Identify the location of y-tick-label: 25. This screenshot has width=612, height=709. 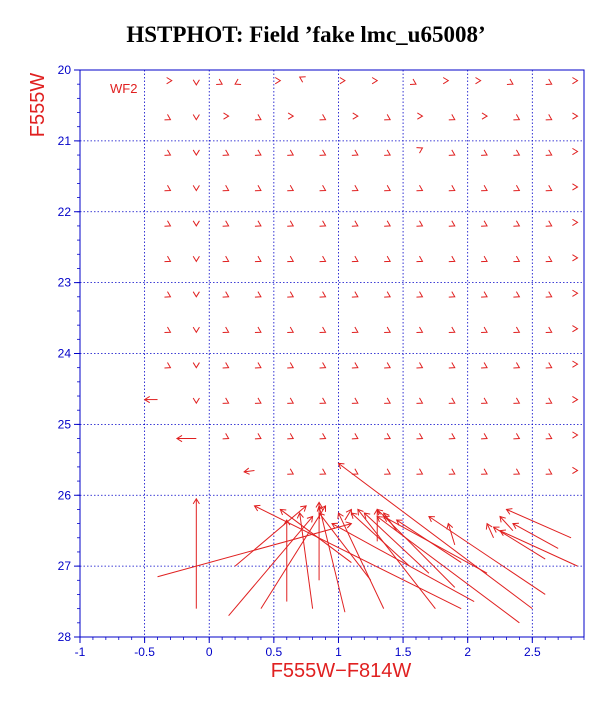
(65, 424).